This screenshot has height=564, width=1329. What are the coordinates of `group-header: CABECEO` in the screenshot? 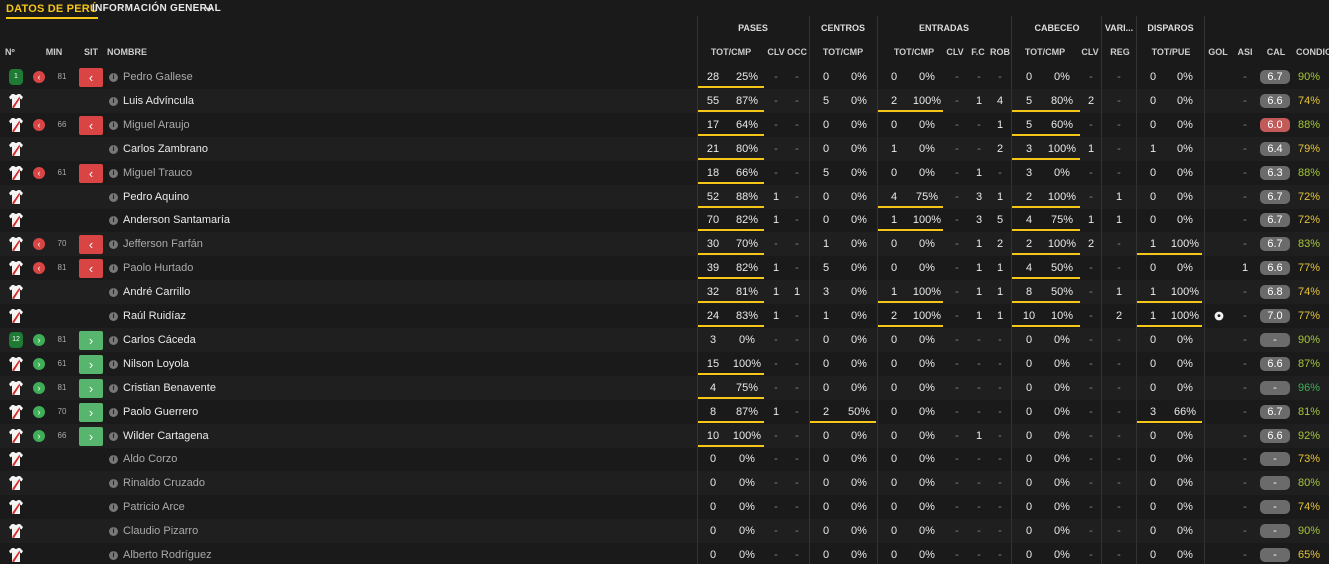 It's located at (1057, 28).